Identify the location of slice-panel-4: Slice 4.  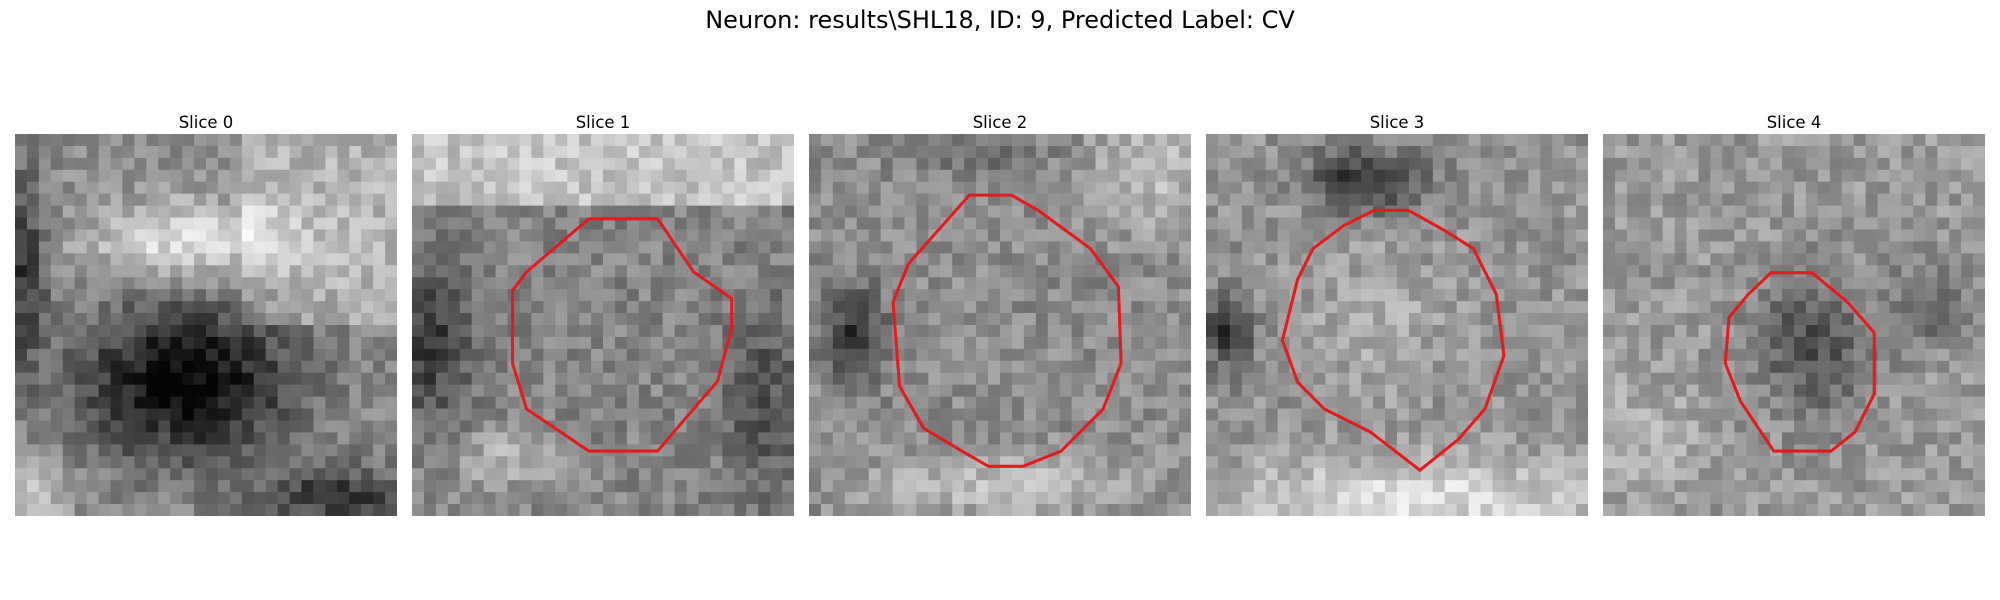
(1794, 314).